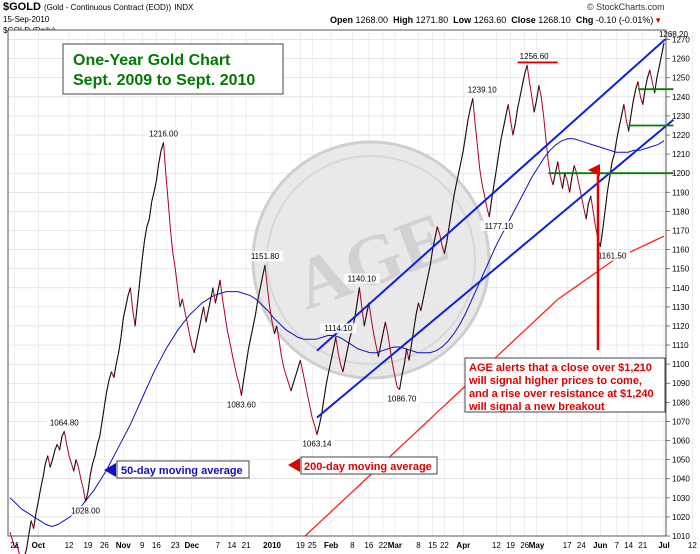 The width and height of the screenshot is (700, 554). I want to click on y-tick-label: 1110, so click(680, 345).